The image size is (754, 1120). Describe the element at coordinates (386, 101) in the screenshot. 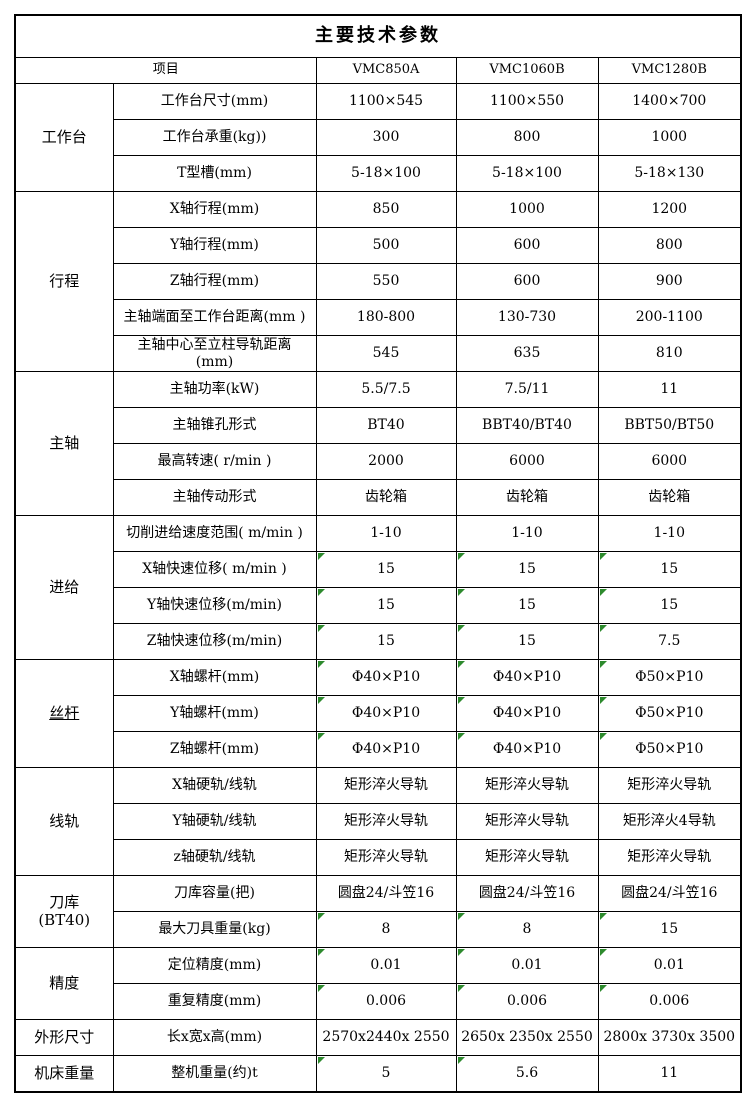

I see `value-text: 1100×545` at that location.